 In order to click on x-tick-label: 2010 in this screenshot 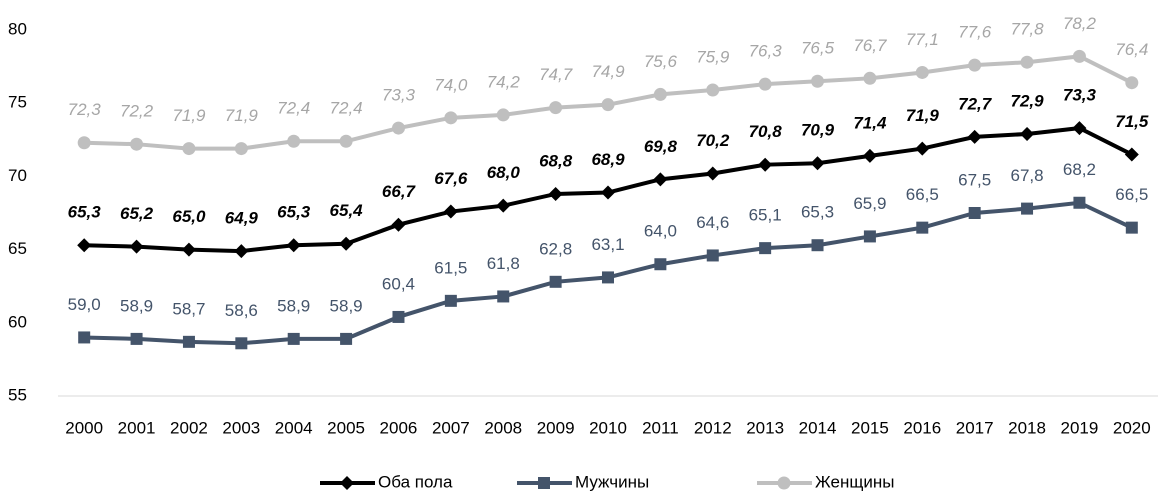, I will do `click(608, 427)`.